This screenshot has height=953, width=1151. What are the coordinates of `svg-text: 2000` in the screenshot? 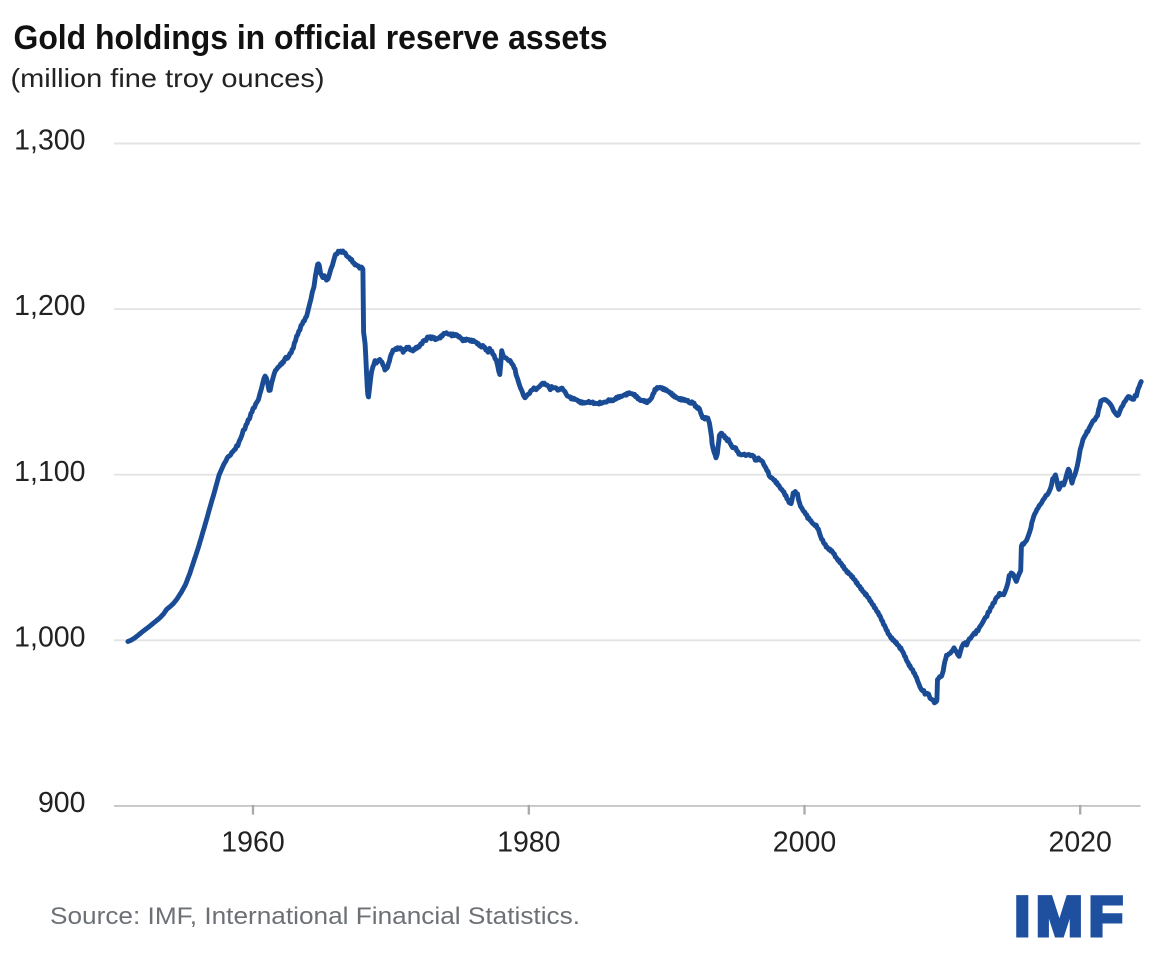 It's located at (804, 843).